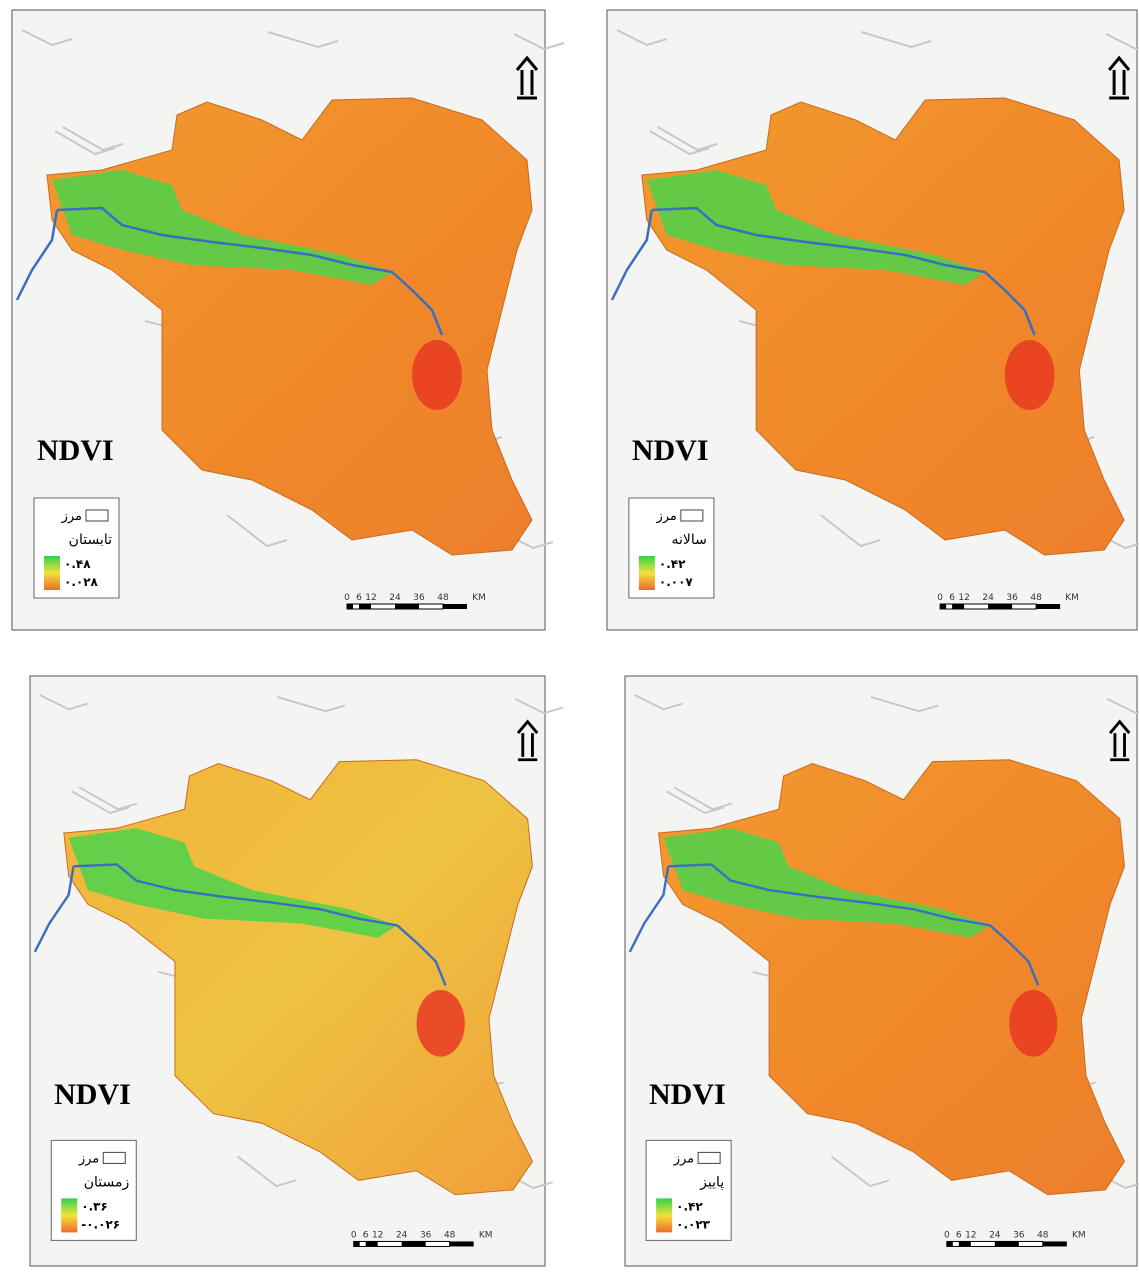 This screenshot has height=1284, width=1139. I want to click on legend-season: تابستان, so click(90, 540).